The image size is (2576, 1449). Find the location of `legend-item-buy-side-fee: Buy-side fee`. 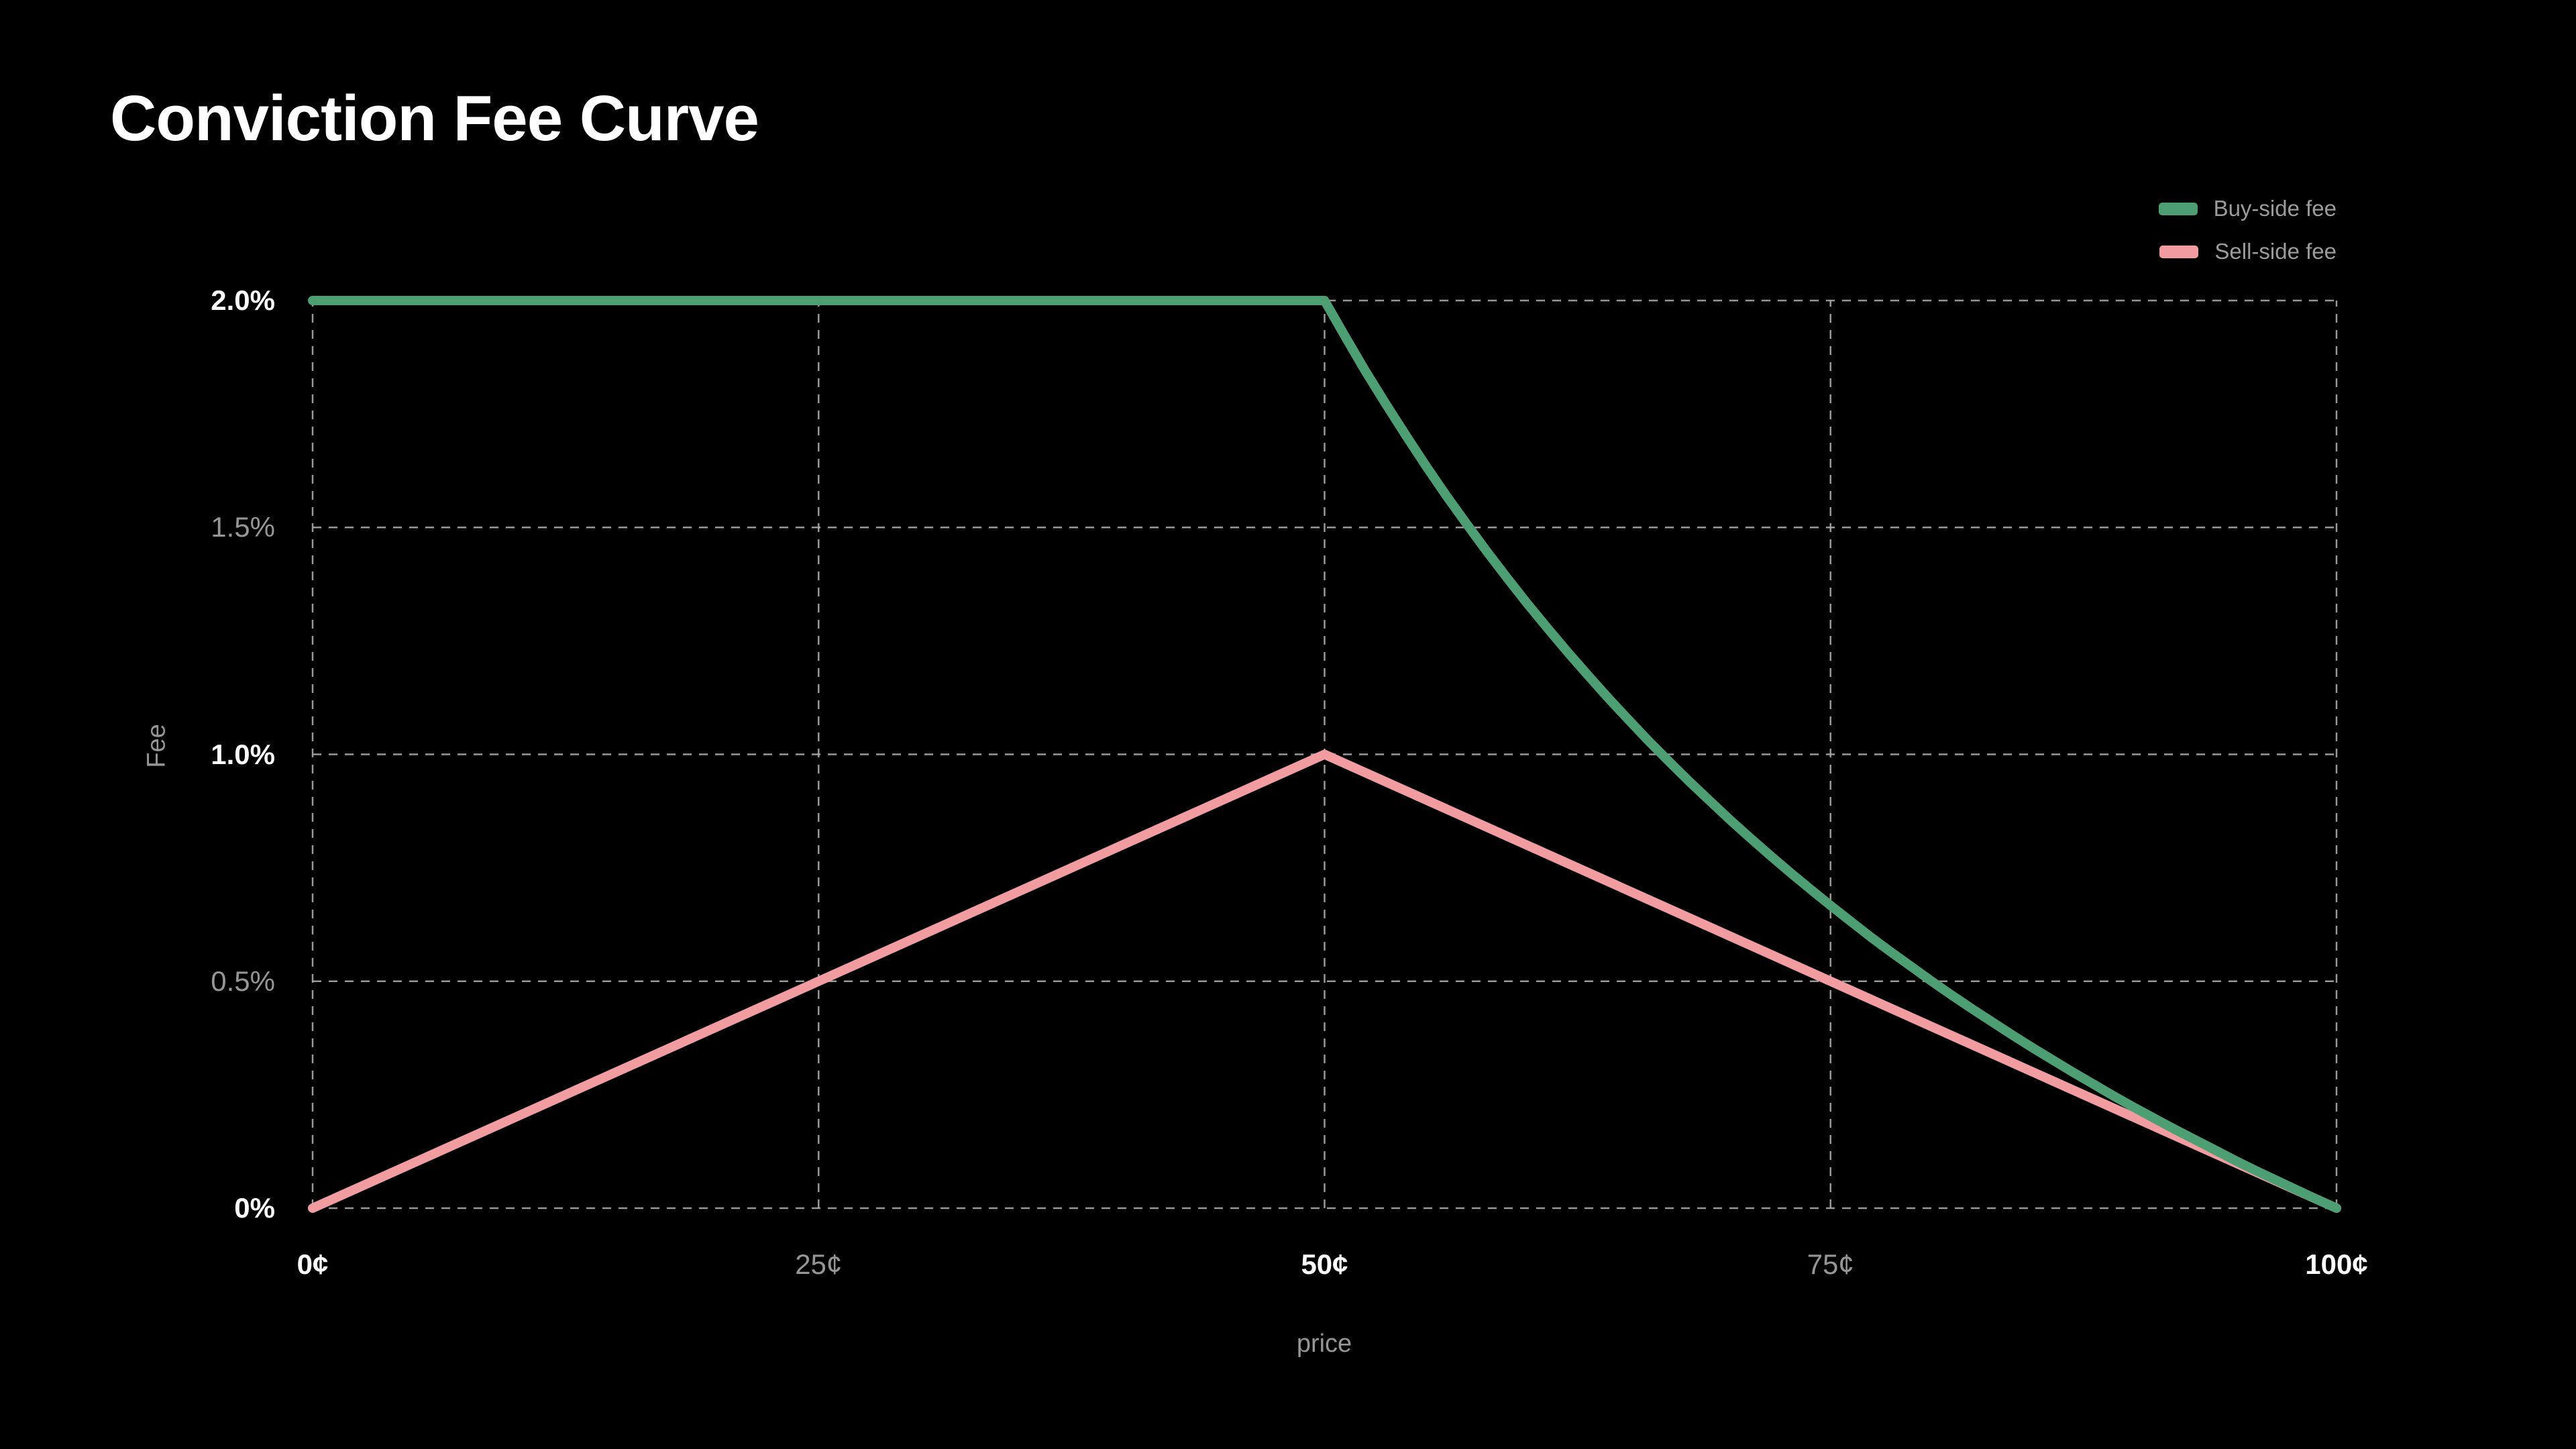

legend-item-buy-side-fee: Buy-side fee is located at coordinates (2247, 208).